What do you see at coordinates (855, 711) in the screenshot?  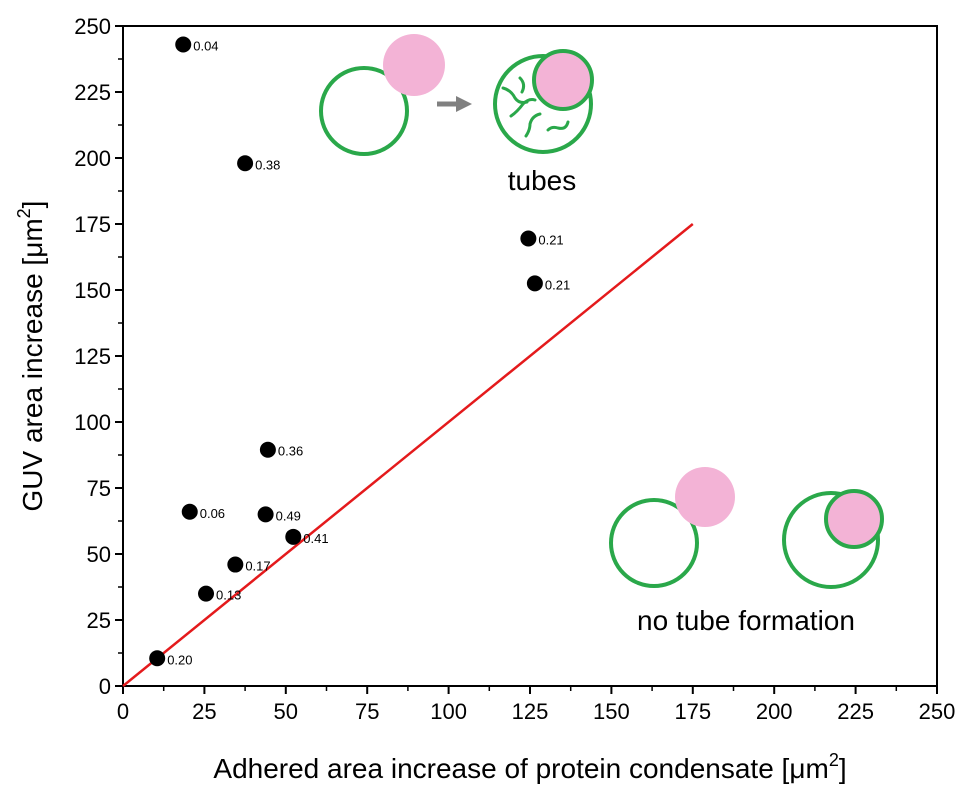 I see `x-tick-label: 225` at bounding box center [855, 711].